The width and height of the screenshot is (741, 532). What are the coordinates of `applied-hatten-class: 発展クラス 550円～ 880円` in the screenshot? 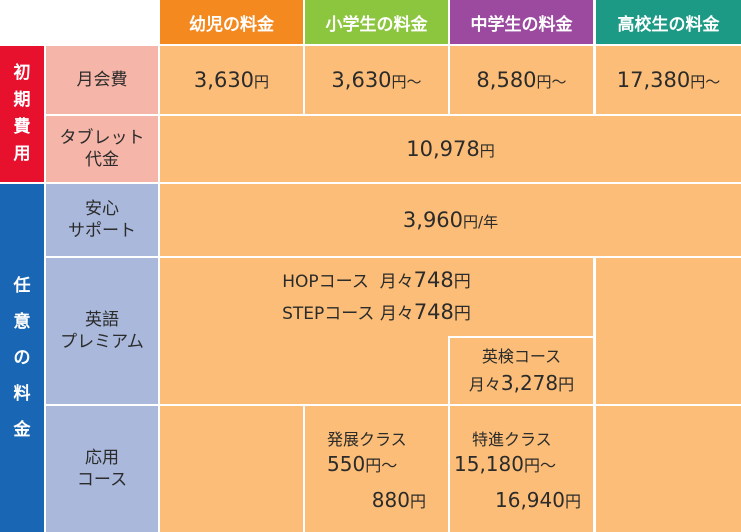 It's located at (376, 469).